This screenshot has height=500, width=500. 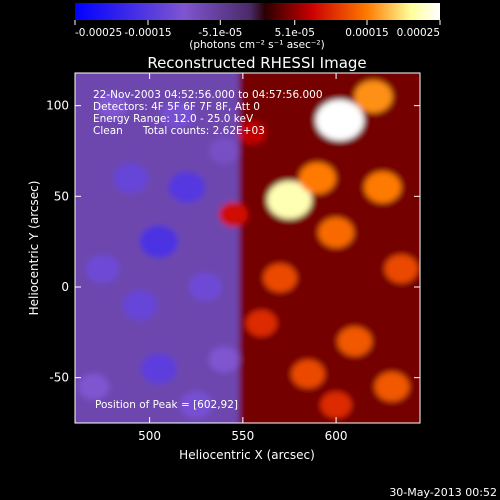 What do you see at coordinates (34, 248) in the screenshot?
I see `y-axis-label: Heliocentric Y (arcsec)` at bounding box center [34, 248].